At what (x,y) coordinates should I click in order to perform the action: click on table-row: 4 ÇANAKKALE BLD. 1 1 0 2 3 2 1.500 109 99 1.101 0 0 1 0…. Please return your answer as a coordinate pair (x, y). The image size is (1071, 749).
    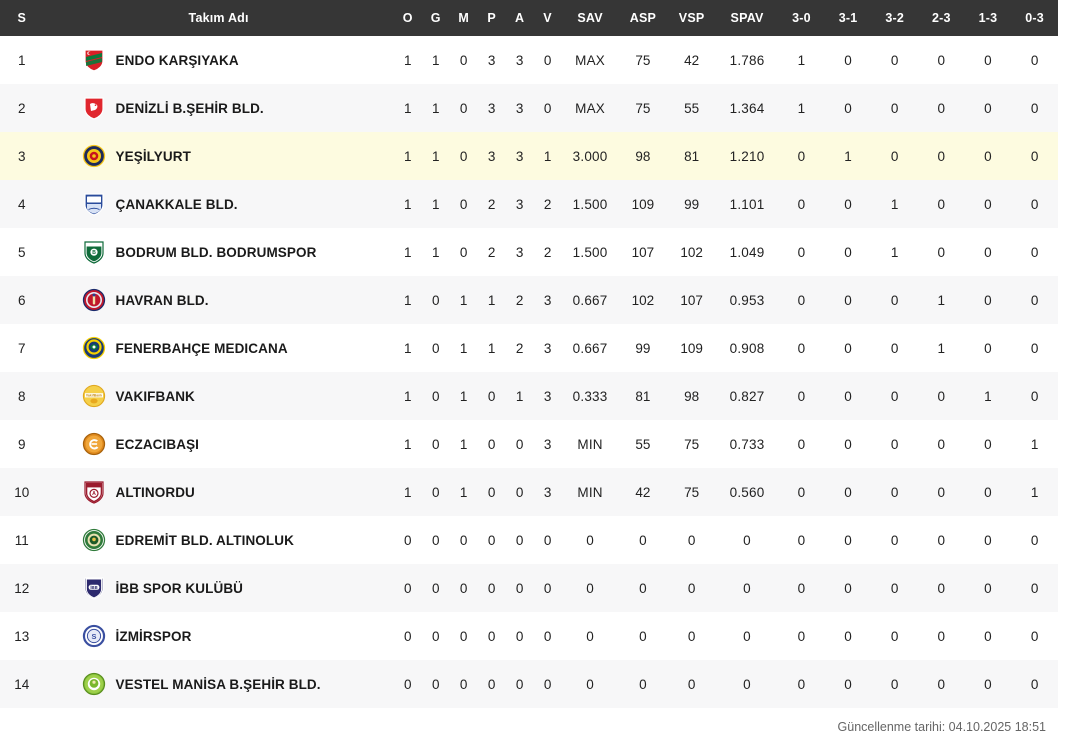
    Looking at the image, I should click on (529, 204).